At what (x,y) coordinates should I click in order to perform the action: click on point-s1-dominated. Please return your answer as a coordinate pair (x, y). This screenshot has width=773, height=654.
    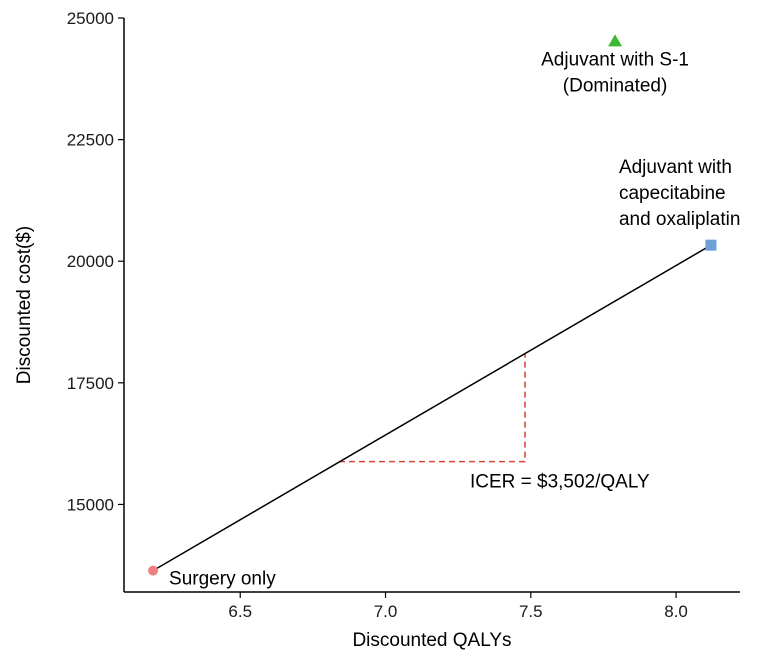
    Looking at the image, I should click on (615, 40).